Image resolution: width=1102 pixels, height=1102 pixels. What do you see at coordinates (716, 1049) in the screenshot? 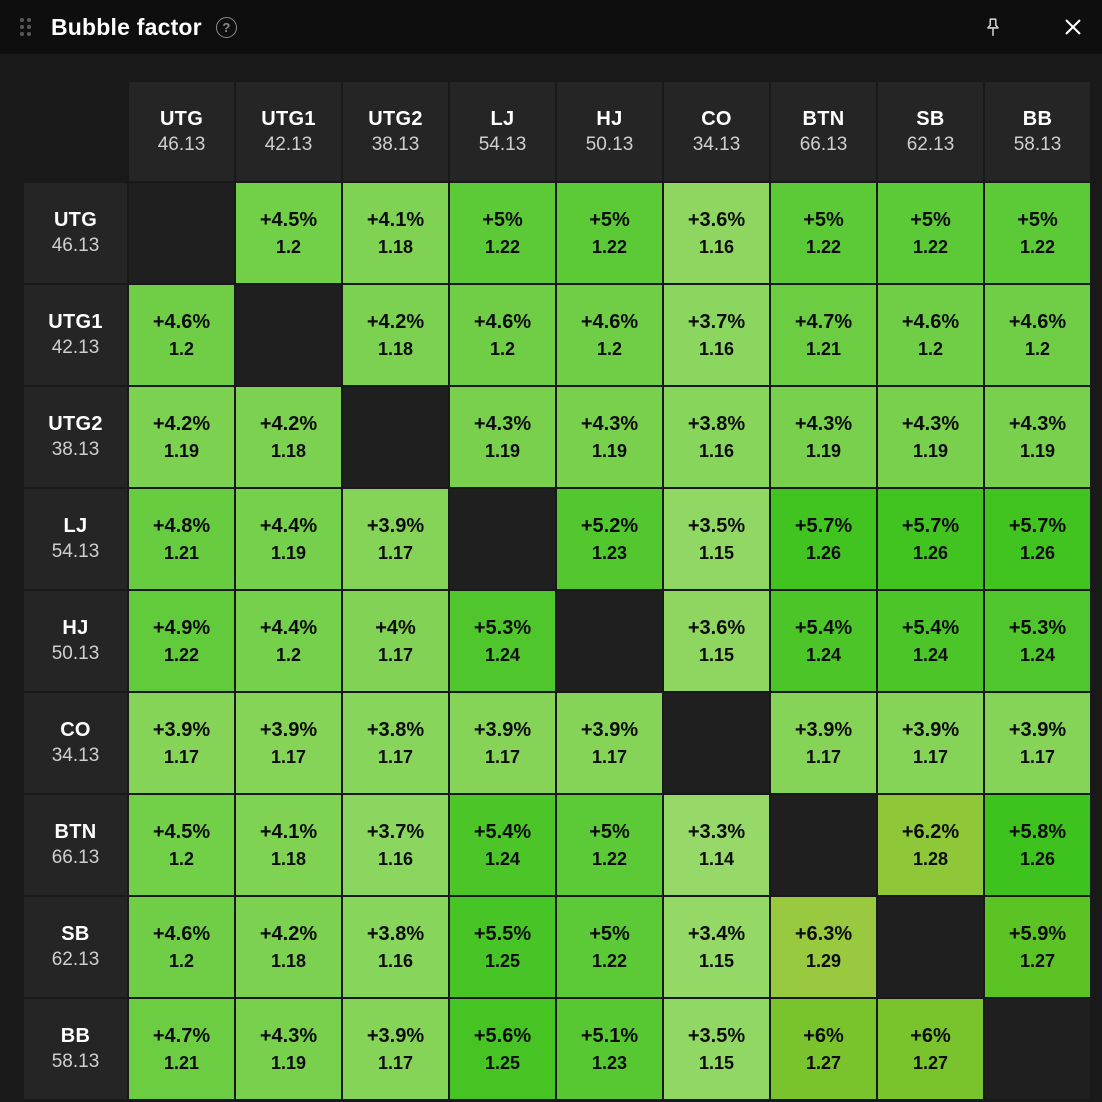
I see `matrix-cell-BB-CO: +3.5% 1.15` at bounding box center [716, 1049].